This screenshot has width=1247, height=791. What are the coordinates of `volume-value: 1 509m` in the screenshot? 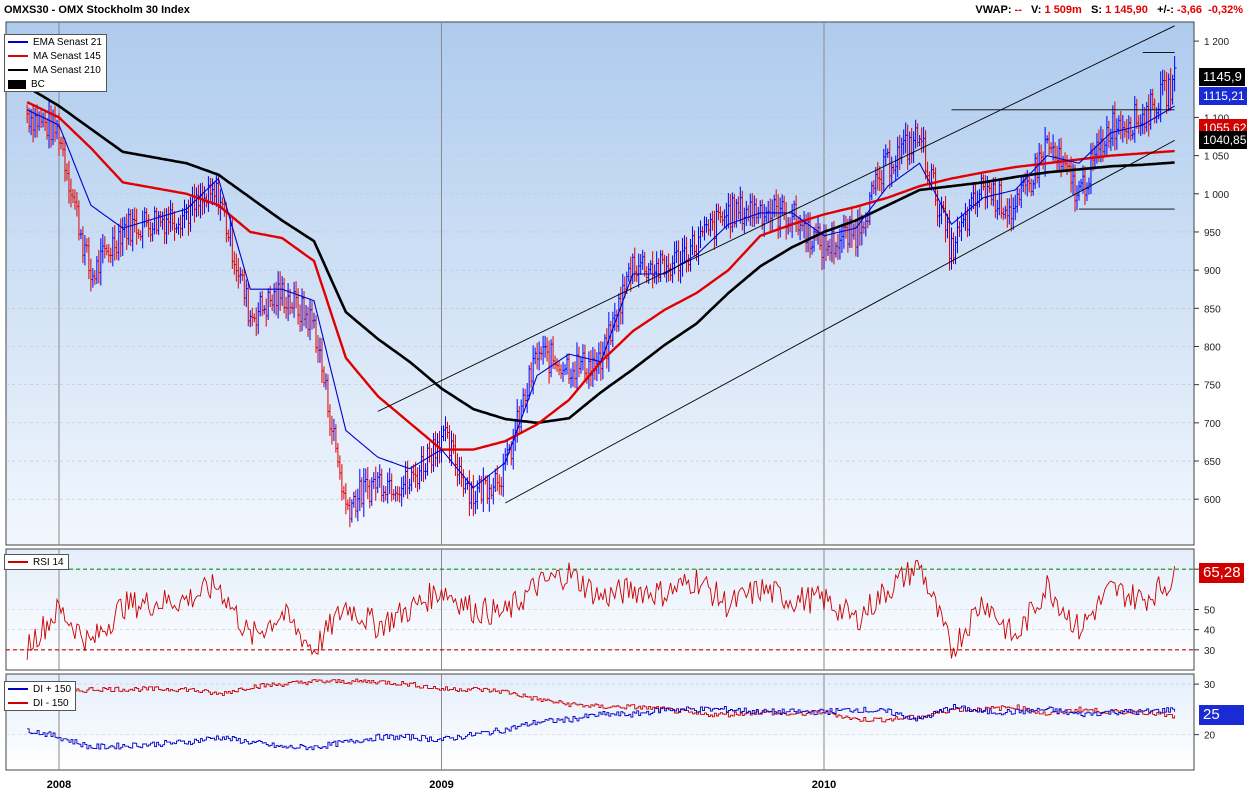 It's located at (1063, 10).